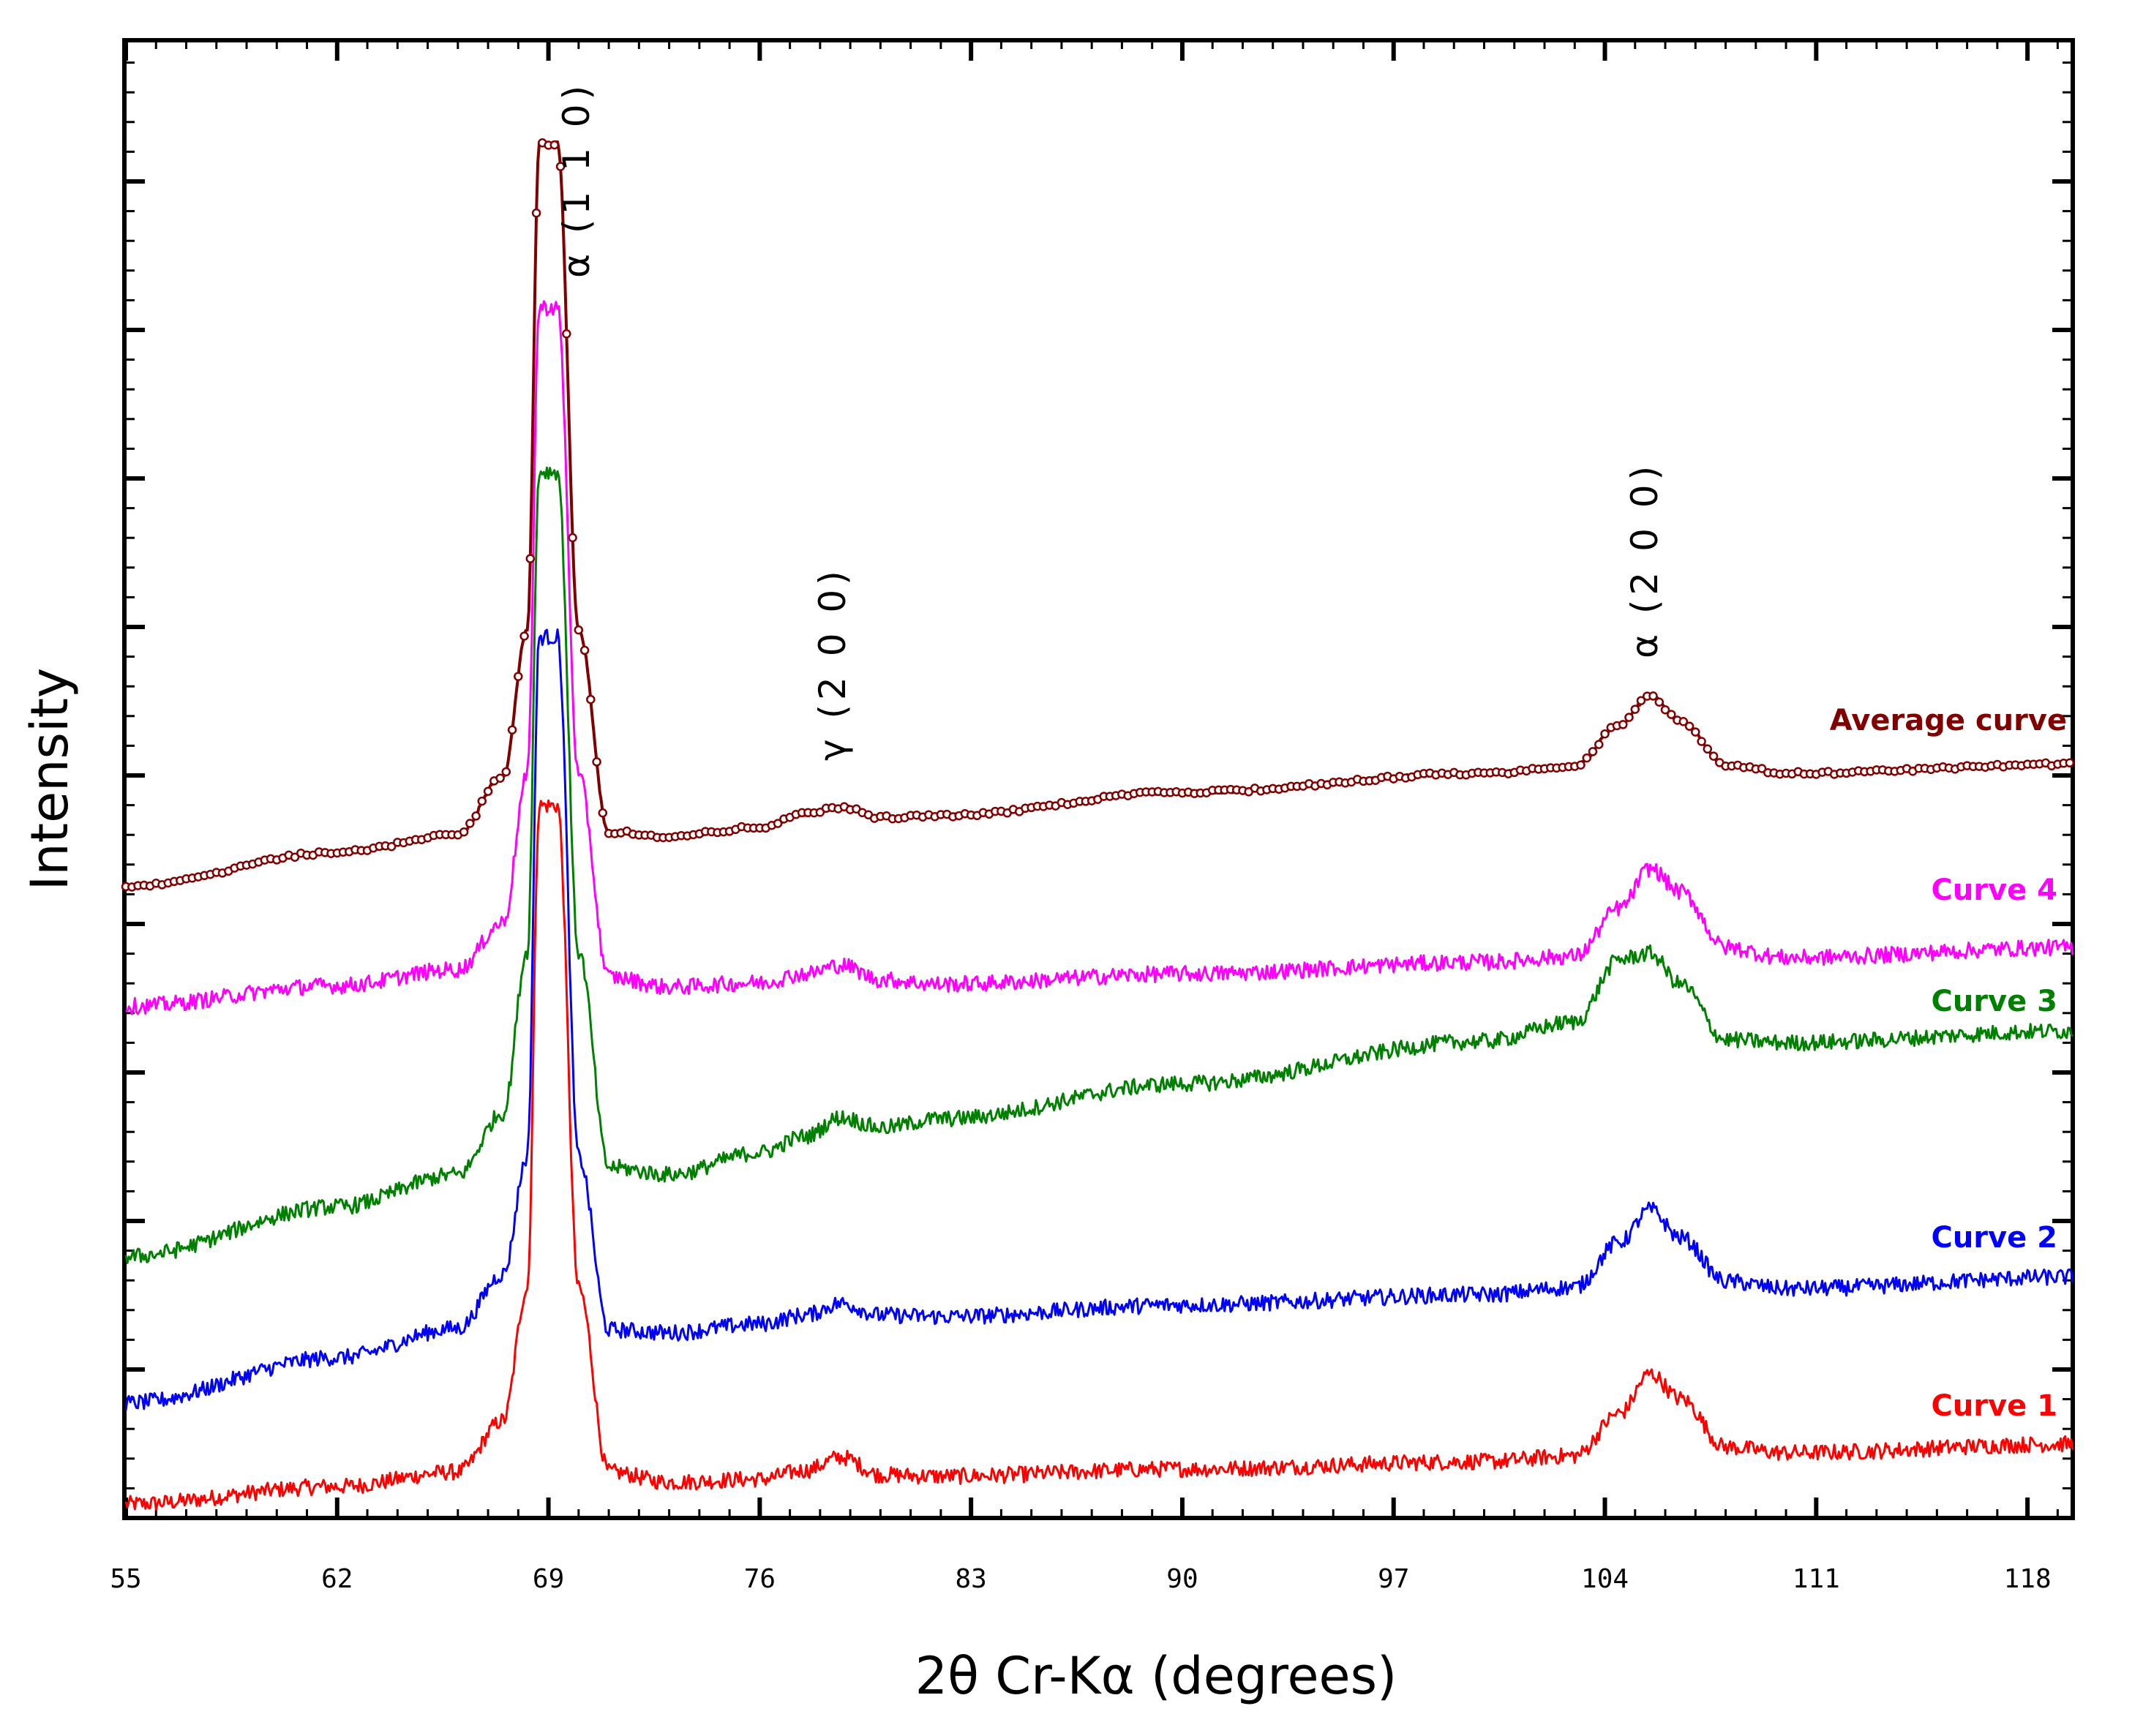 This screenshot has width=2143, height=1736. I want to click on y-axis-label: Intensity, so click(50, 779).